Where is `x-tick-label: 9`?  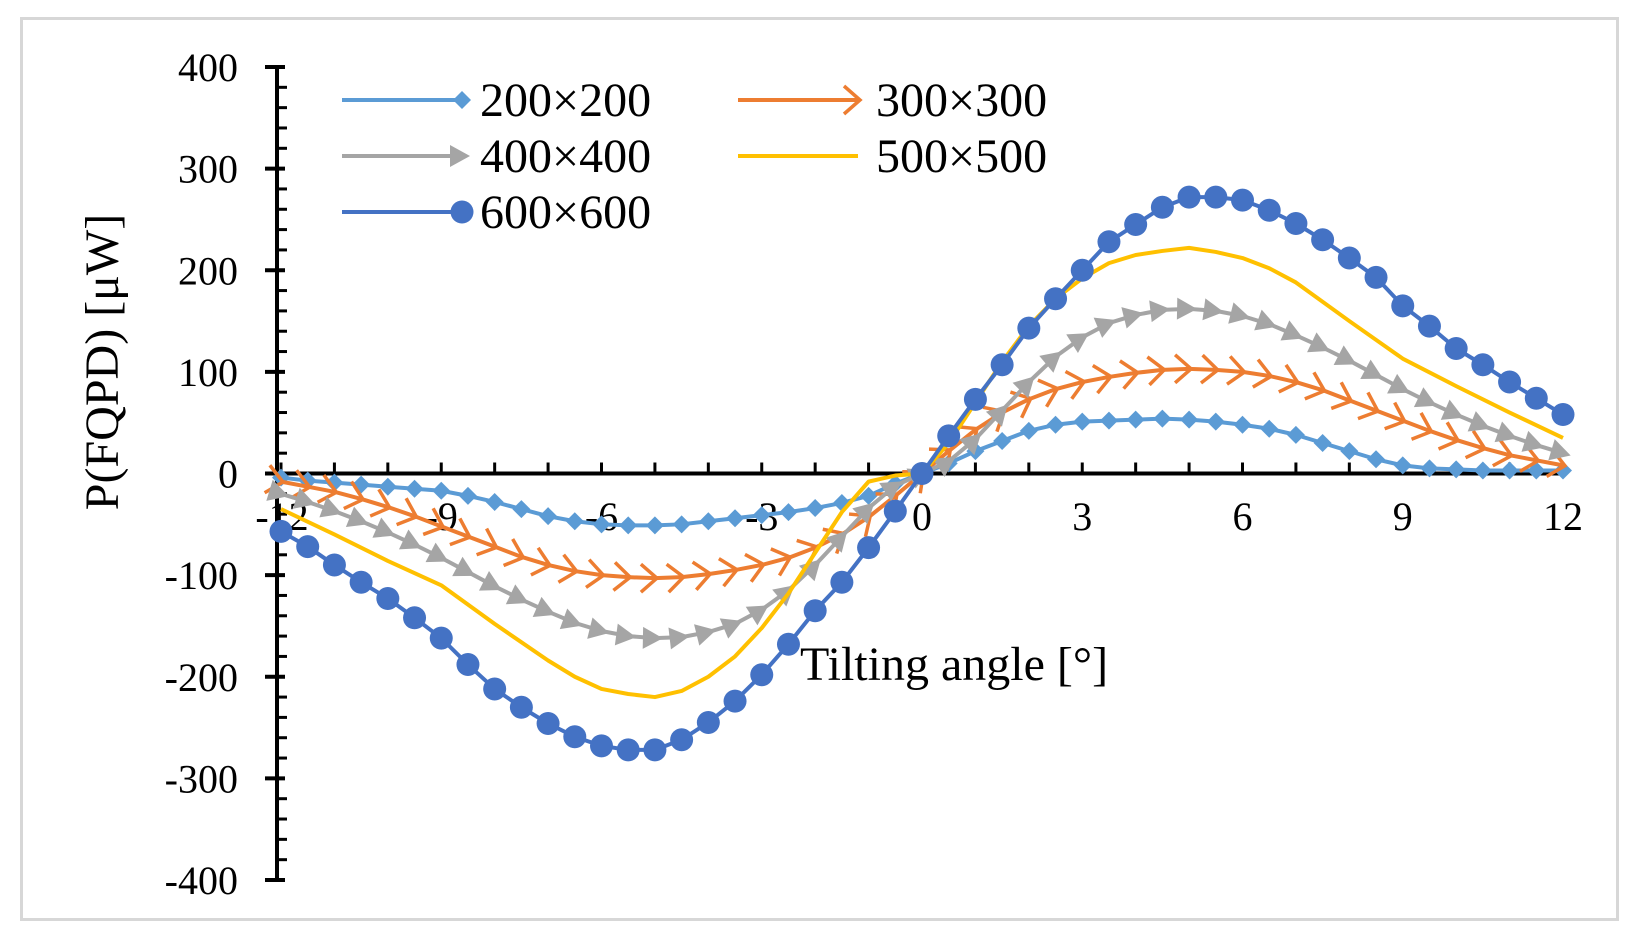 x-tick-label: 9 is located at coordinates (1403, 516).